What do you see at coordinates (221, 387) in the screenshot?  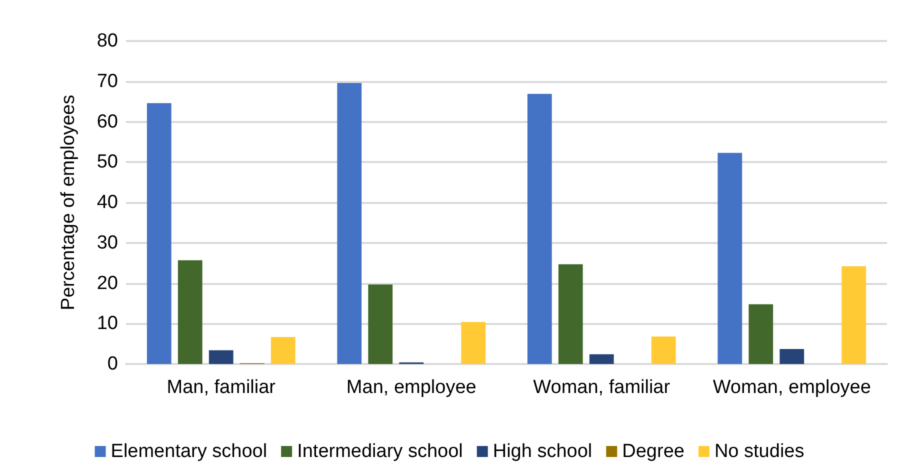 I see `x-tick-label: Man, familiar` at bounding box center [221, 387].